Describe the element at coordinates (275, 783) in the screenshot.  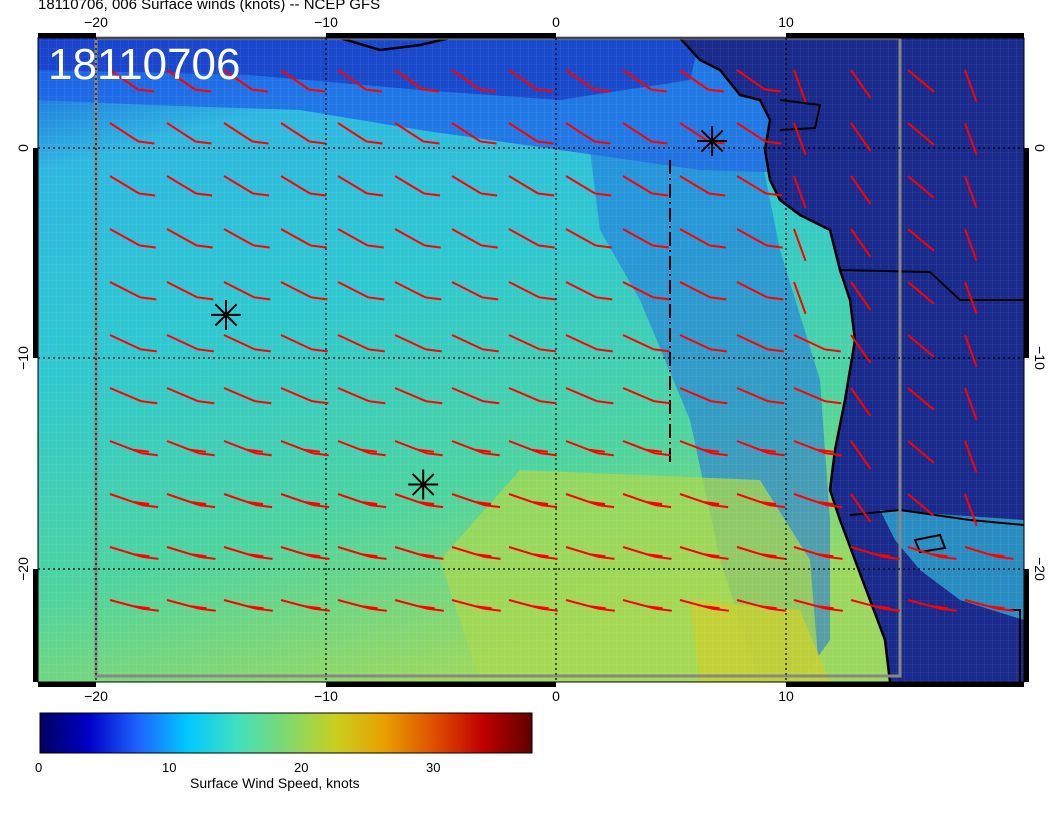
I see `colorbar-label: Surface Wind Speed, knots` at that location.